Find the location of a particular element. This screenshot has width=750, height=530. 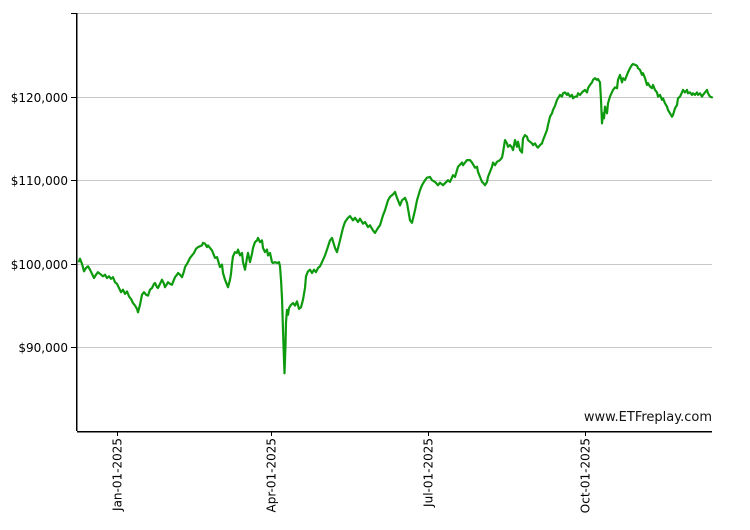

y-axis-tick-label: $90,000 is located at coordinates (43, 348).